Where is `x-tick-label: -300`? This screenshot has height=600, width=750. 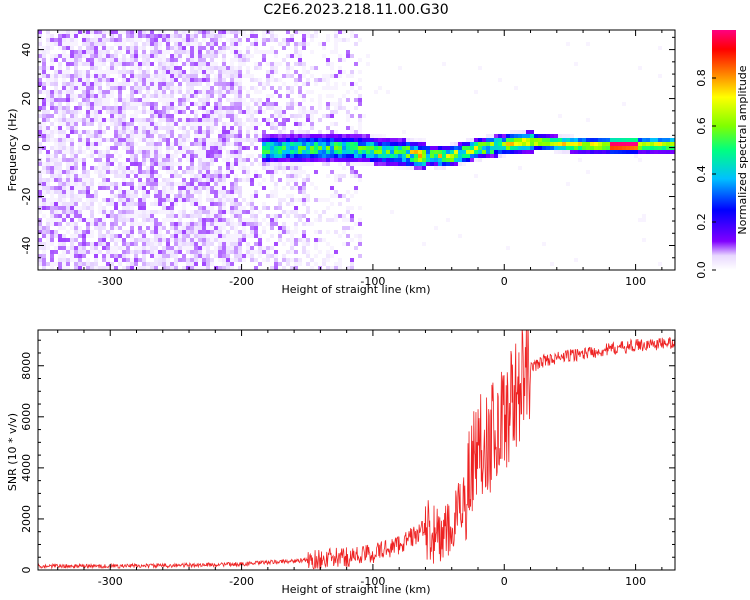
x-tick-label: -300 is located at coordinates (110, 281).